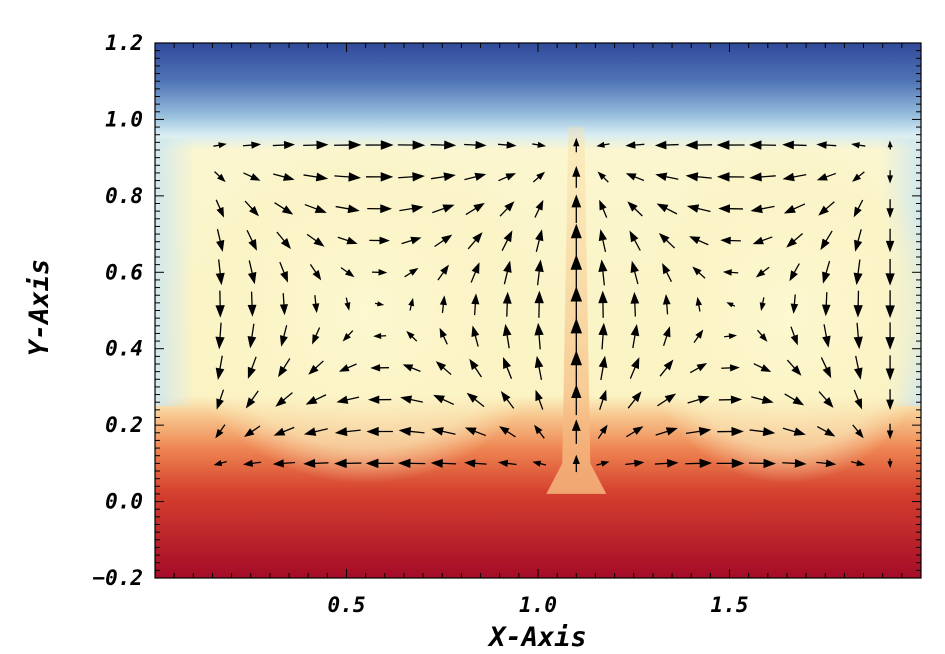  What do you see at coordinates (347, 605) in the screenshot?
I see `x-tick-label: 0.5` at bounding box center [347, 605].